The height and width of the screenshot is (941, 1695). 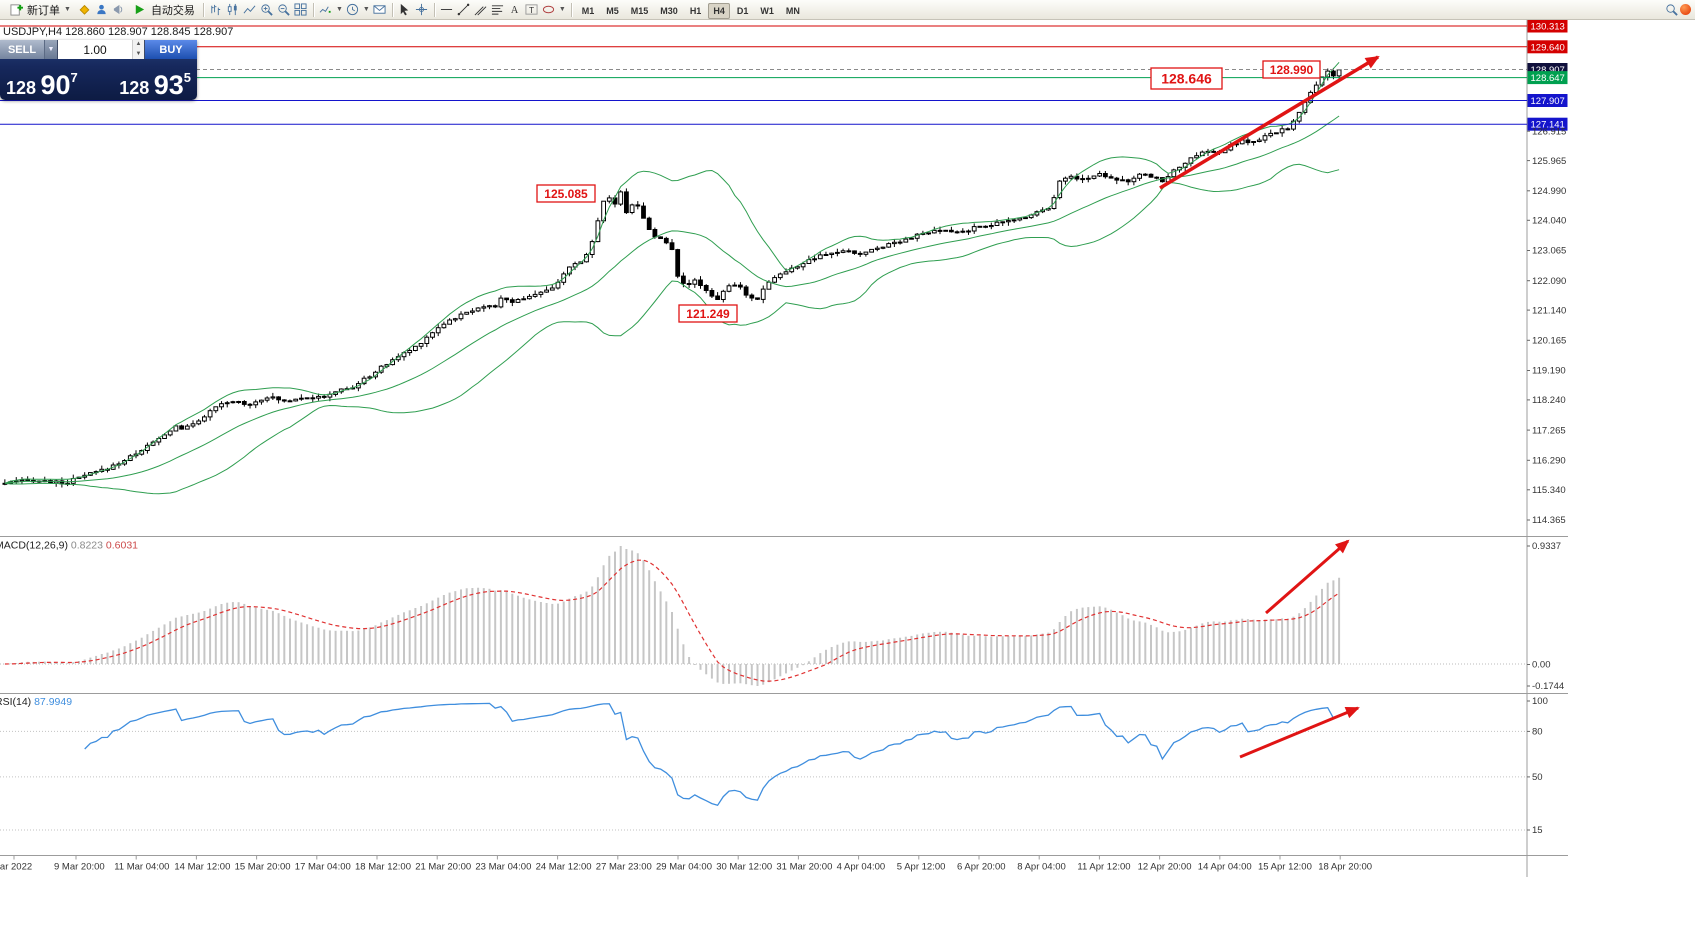 I want to click on sell-button: SELL, so click(x=22, y=49).